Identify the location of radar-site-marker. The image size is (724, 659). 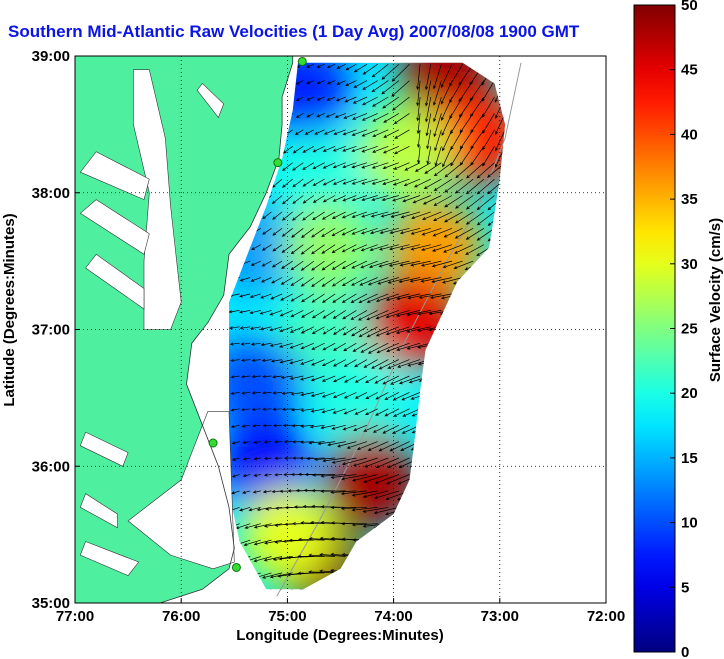
(278, 163).